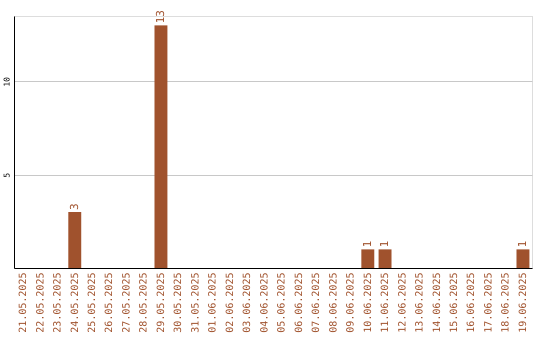 This screenshot has height=340, width=540. I want to click on x-tick-label: 09.06.2025, so click(351, 302).